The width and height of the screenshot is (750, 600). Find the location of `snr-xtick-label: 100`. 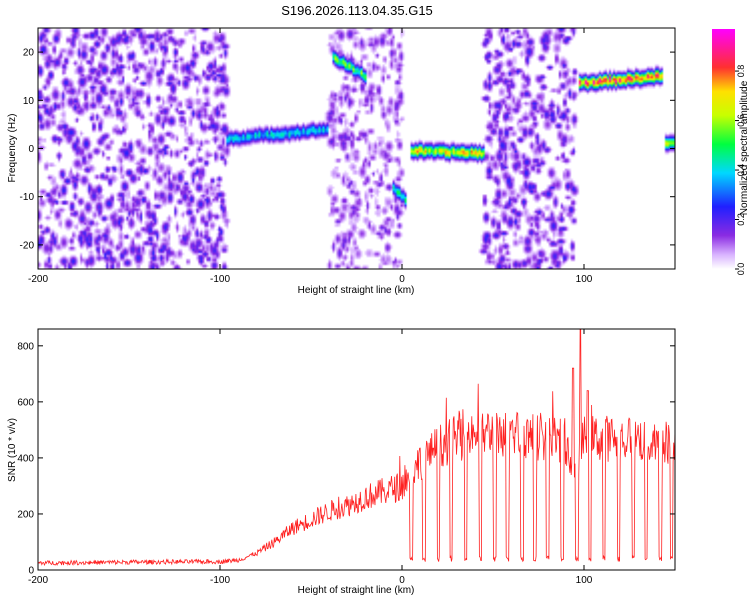

snr-xtick-label: 100 is located at coordinates (584, 580).